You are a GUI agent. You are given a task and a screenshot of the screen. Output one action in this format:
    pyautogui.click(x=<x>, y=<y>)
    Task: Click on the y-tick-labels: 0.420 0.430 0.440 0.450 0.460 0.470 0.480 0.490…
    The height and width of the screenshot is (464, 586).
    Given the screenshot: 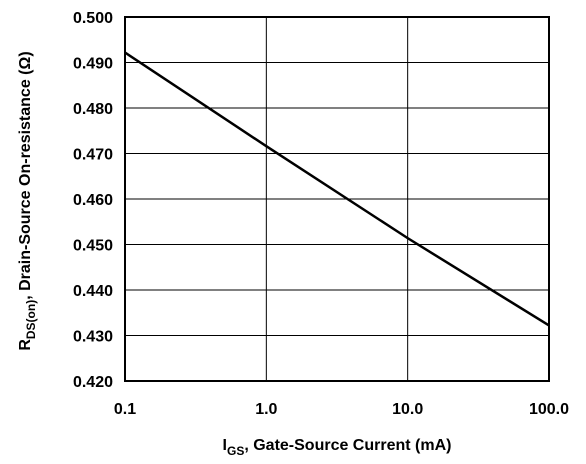 What is the action you would take?
    pyautogui.click(x=93, y=200)
    